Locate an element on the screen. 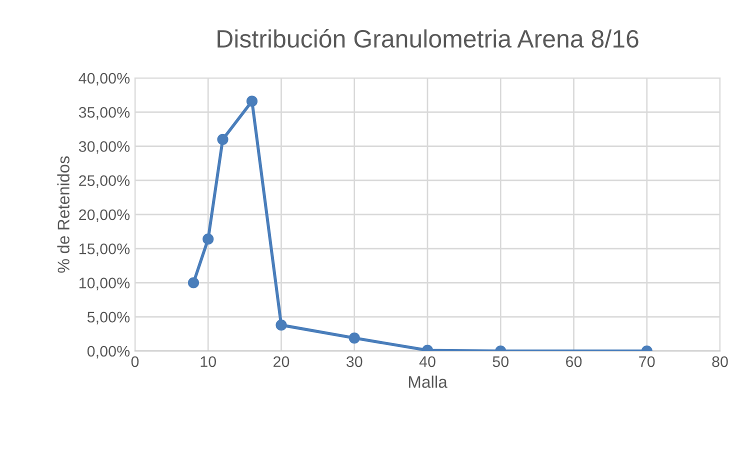  y-tick-label: 20,00% is located at coordinates (104, 215).